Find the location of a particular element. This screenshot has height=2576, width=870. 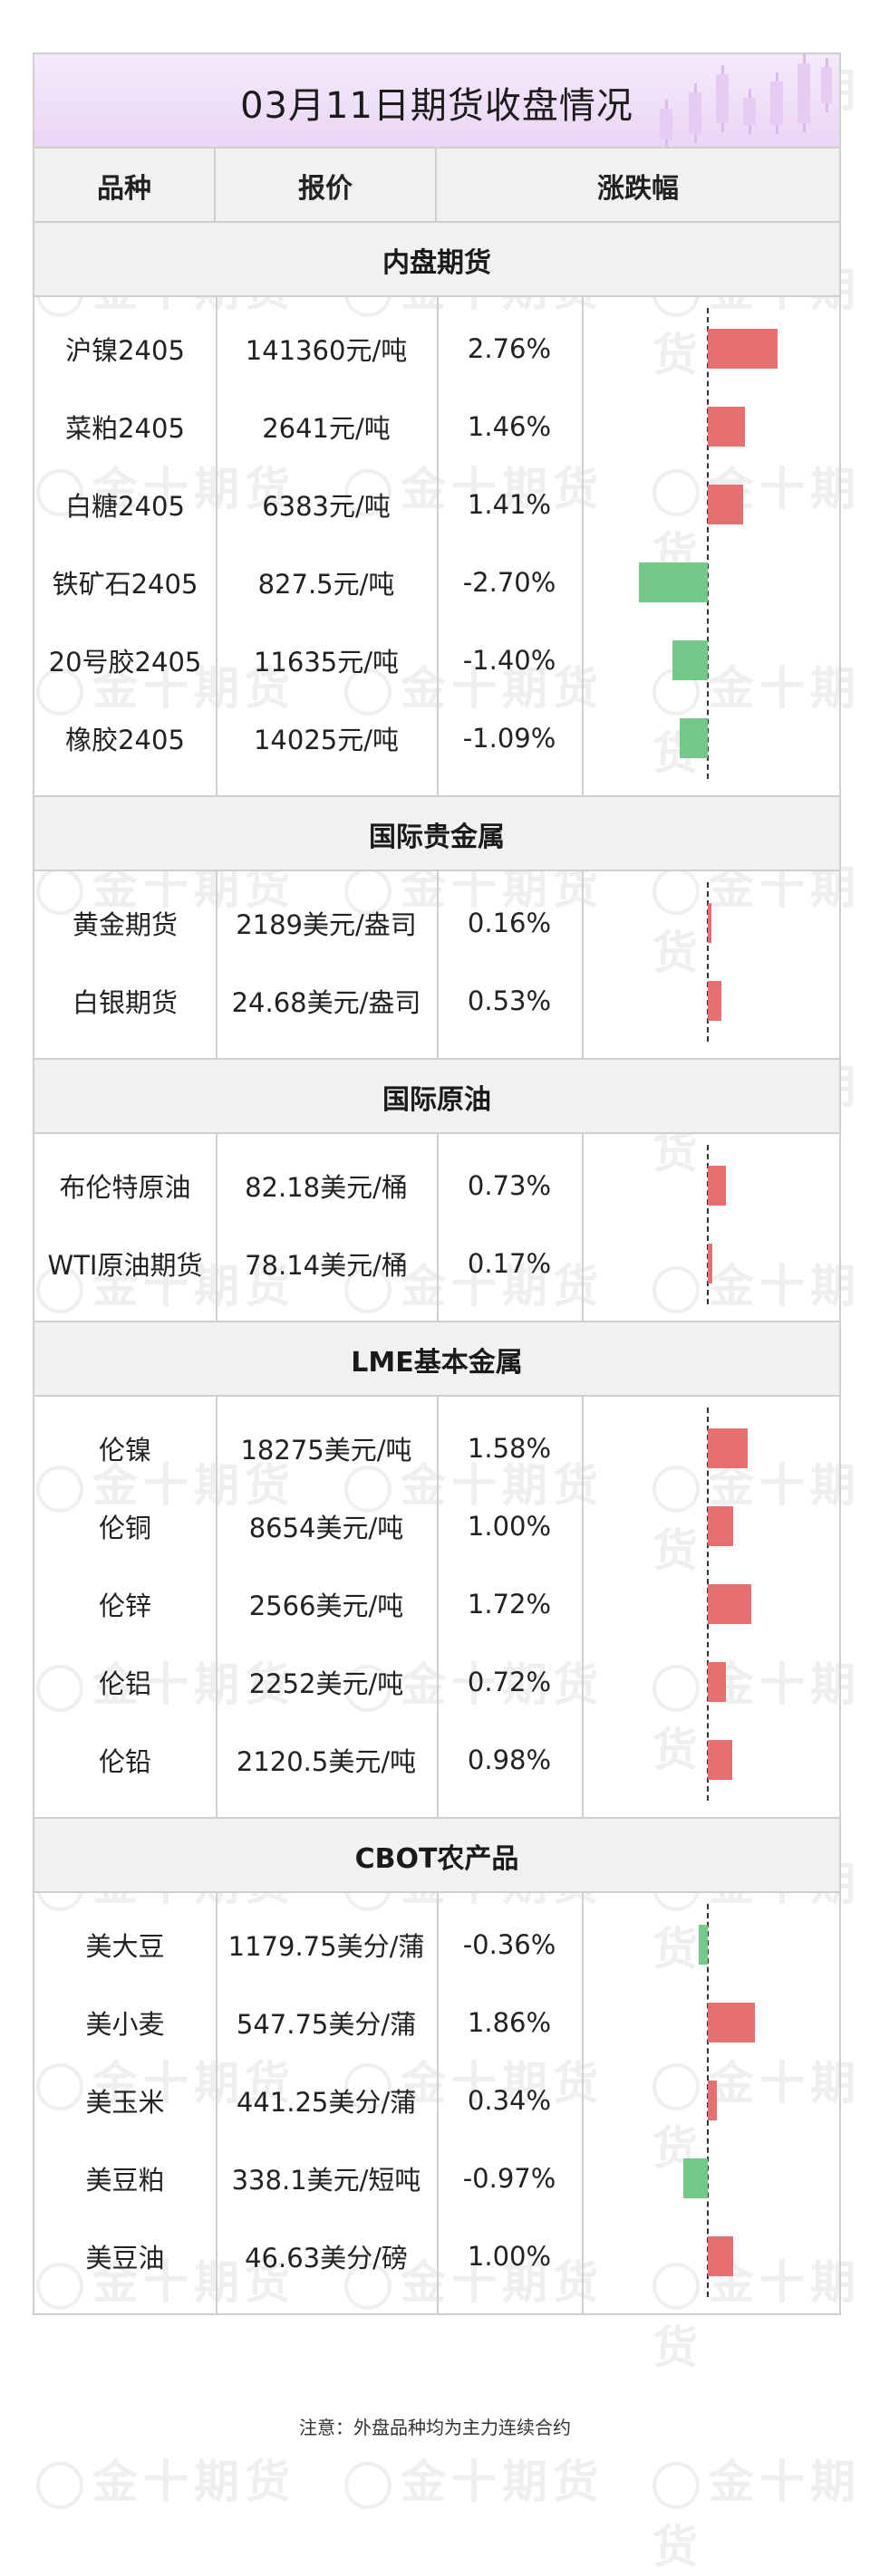

cell-price: 141360元/吨 is located at coordinates (326, 350).